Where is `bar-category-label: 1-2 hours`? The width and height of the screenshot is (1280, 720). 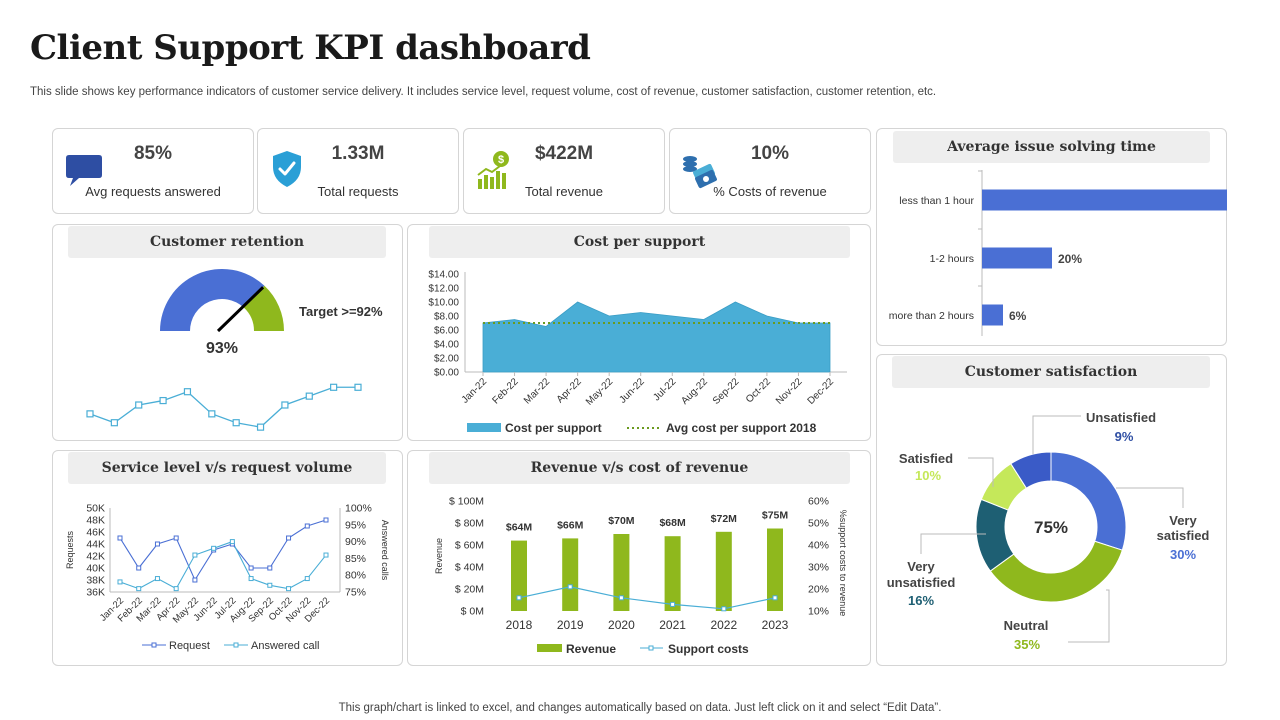
bar-category-label: 1-2 hours is located at coordinates (952, 259).